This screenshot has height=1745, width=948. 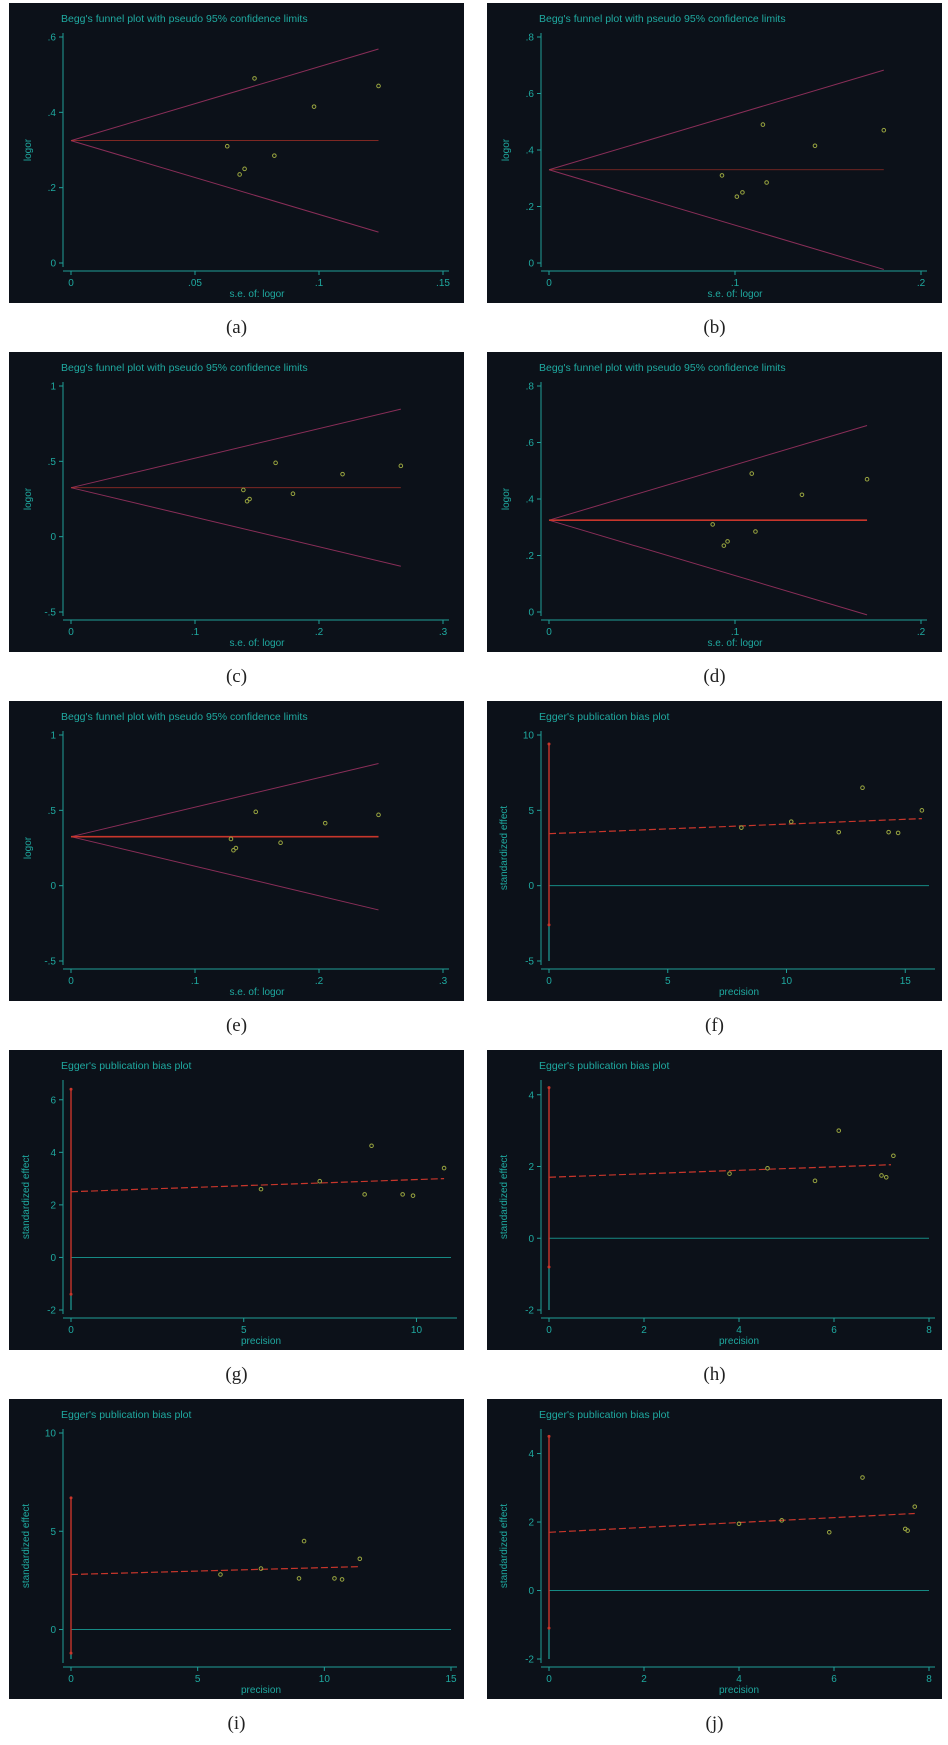 I want to click on y-tick-label: 2, so click(x=531, y=1167).